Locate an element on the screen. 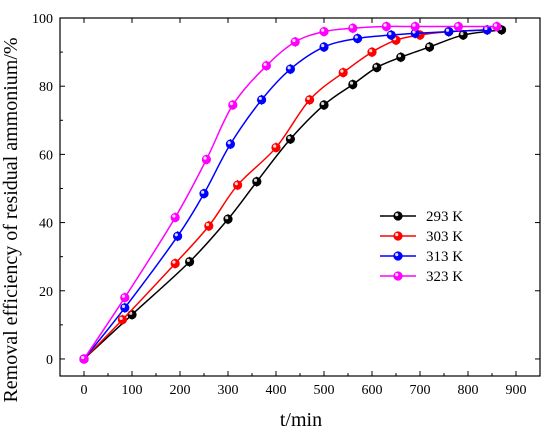 This screenshot has height=442, width=550. legend-label: 303 K is located at coordinates (444, 237).